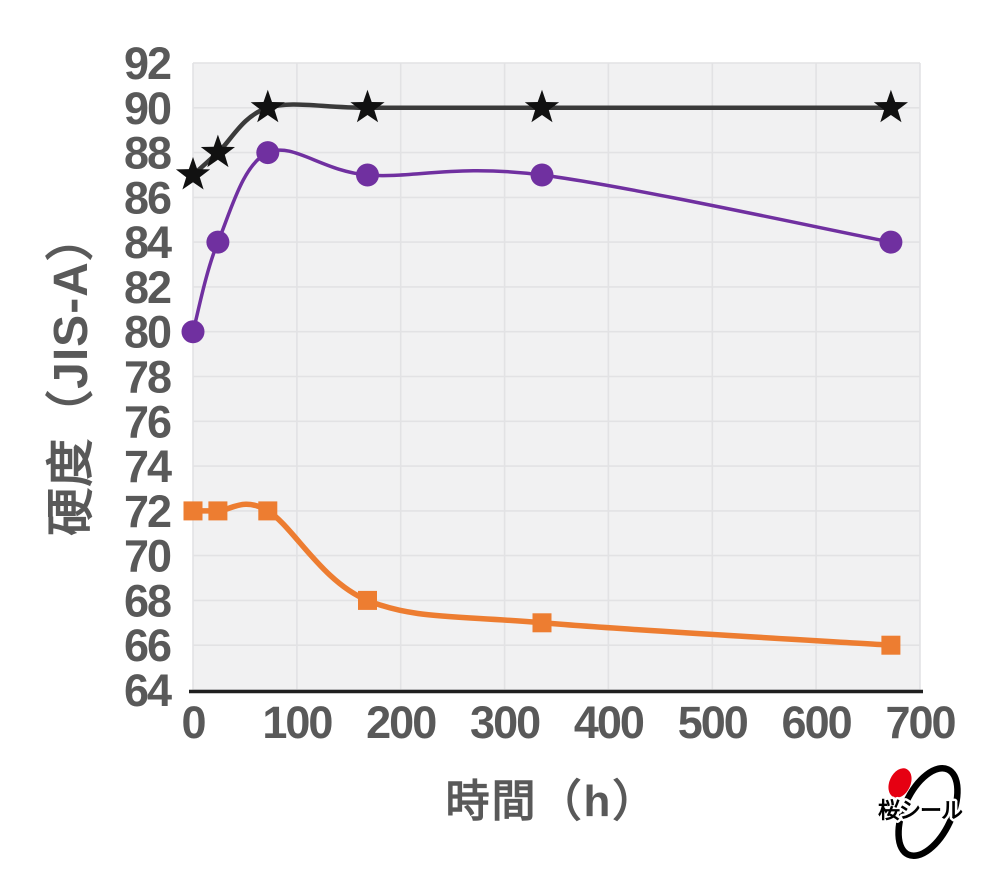 This screenshot has width=1000, height=875. Describe the element at coordinates (297, 722) in the screenshot. I see `x-tick-label: 100` at that location.